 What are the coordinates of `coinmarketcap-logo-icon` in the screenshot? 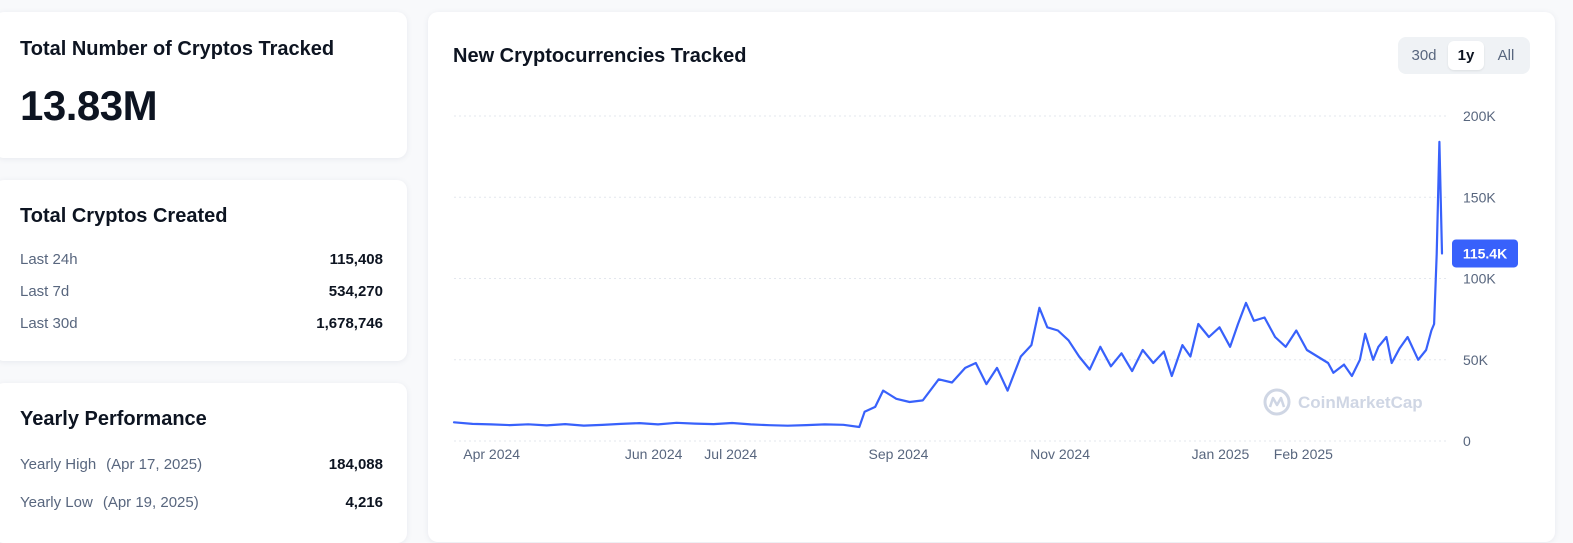 It's located at (1277, 402).